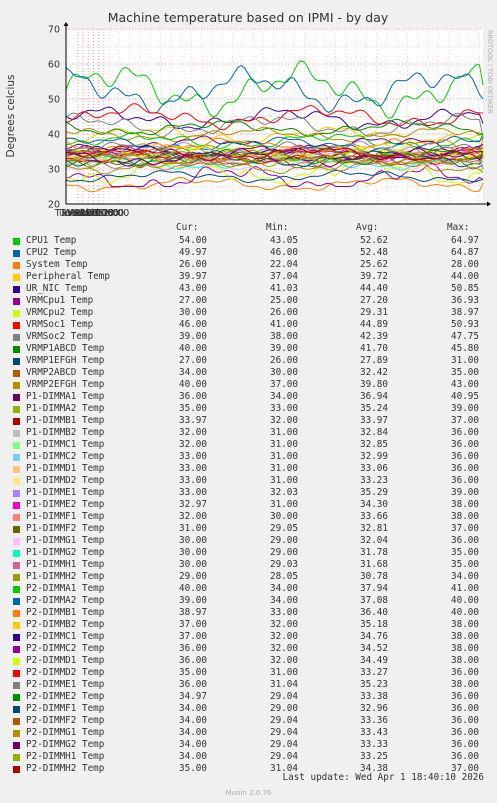 The image size is (497, 803). Describe the element at coordinates (465, 360) in the screenshot. I see `legend-max-value: 31.00` at that location.